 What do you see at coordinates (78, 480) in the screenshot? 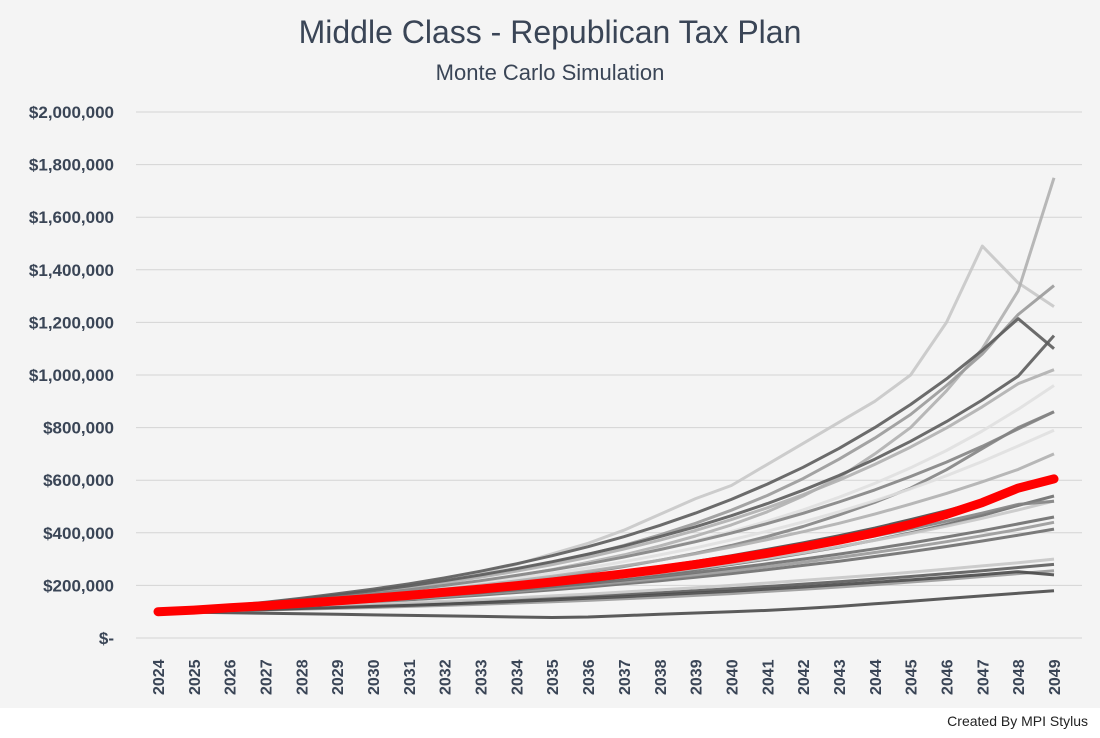
I see `y-tick-label: $600,000` at bounding box center [78, 480].